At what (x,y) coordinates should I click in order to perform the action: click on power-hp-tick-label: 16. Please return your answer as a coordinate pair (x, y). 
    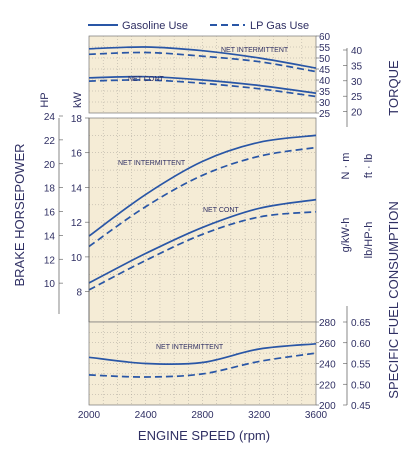
    Looking at the image, I should click on (50, 213).